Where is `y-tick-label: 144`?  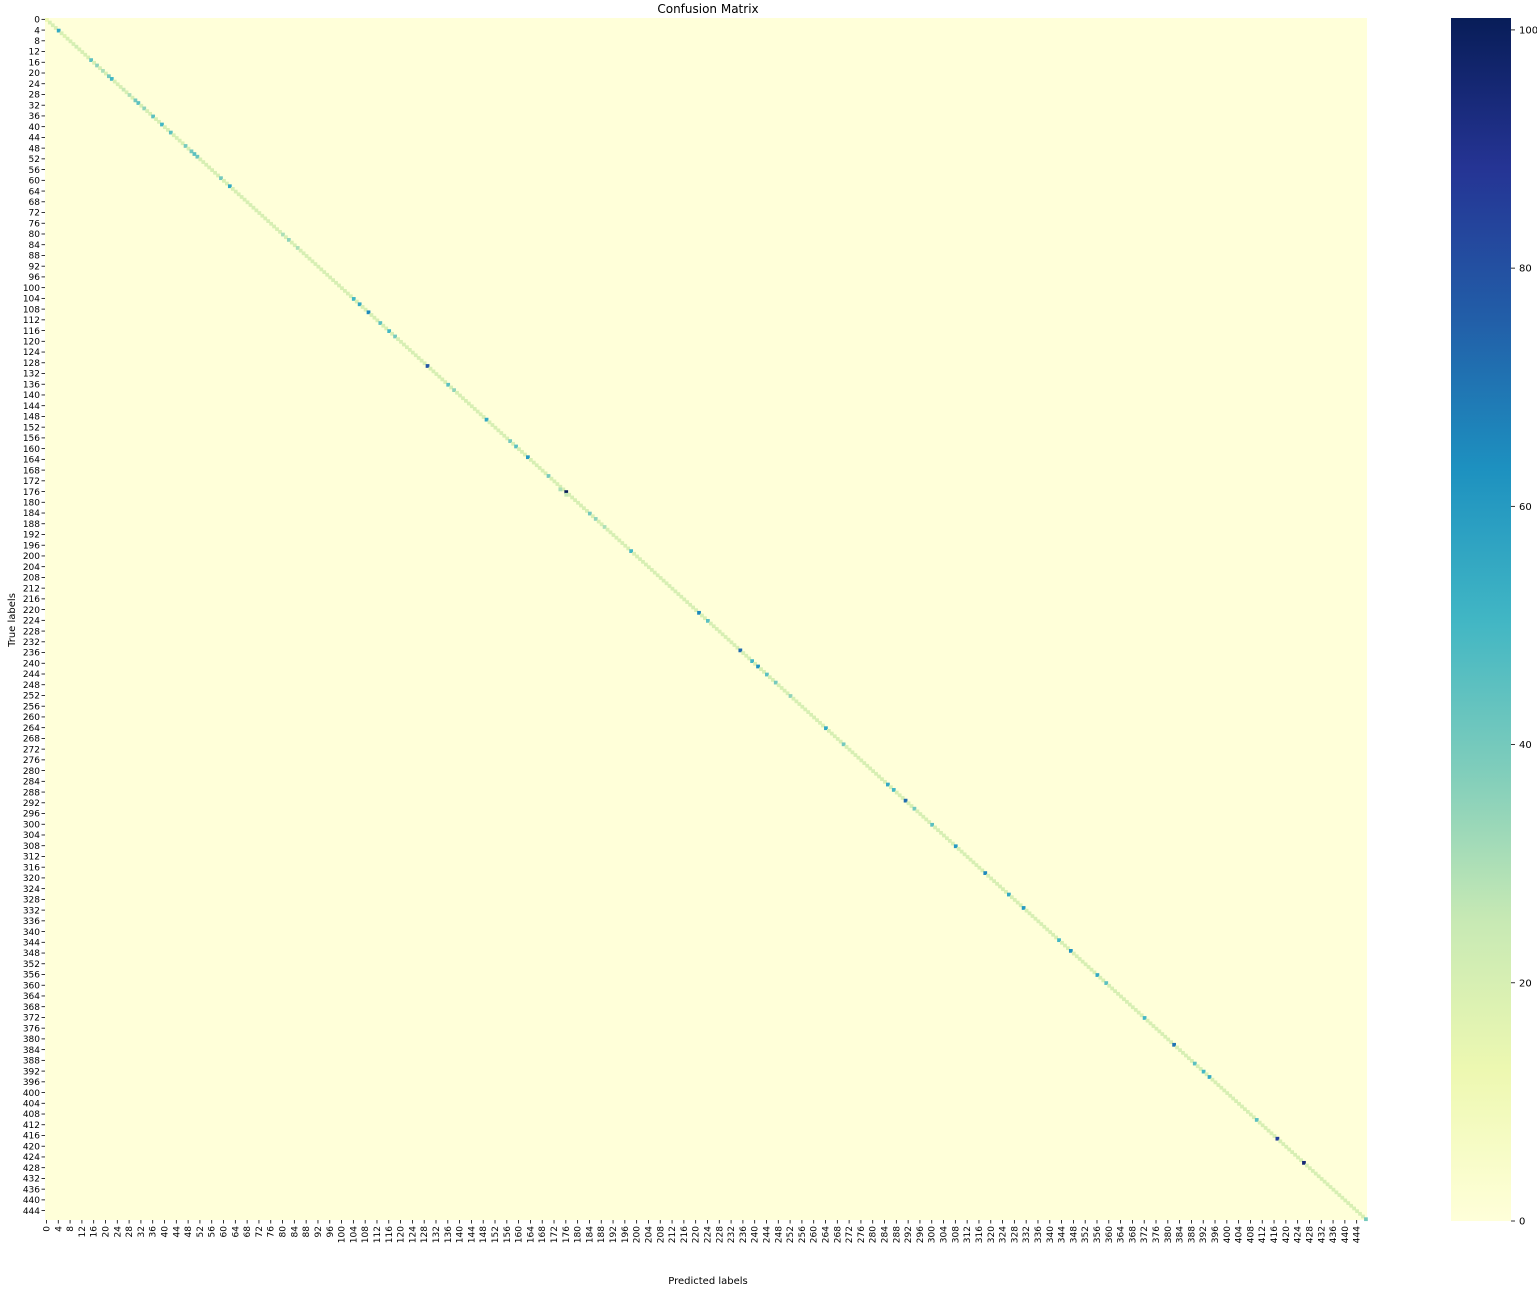
y-tick-label: 144 is located at coordinates (31, 407).